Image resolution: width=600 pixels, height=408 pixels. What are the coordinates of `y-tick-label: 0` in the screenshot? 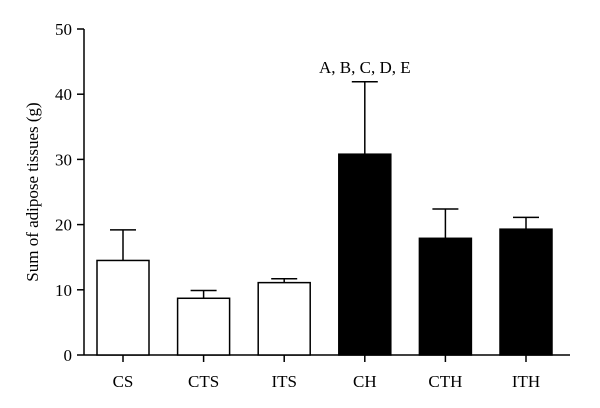 It's located at (68, 355).